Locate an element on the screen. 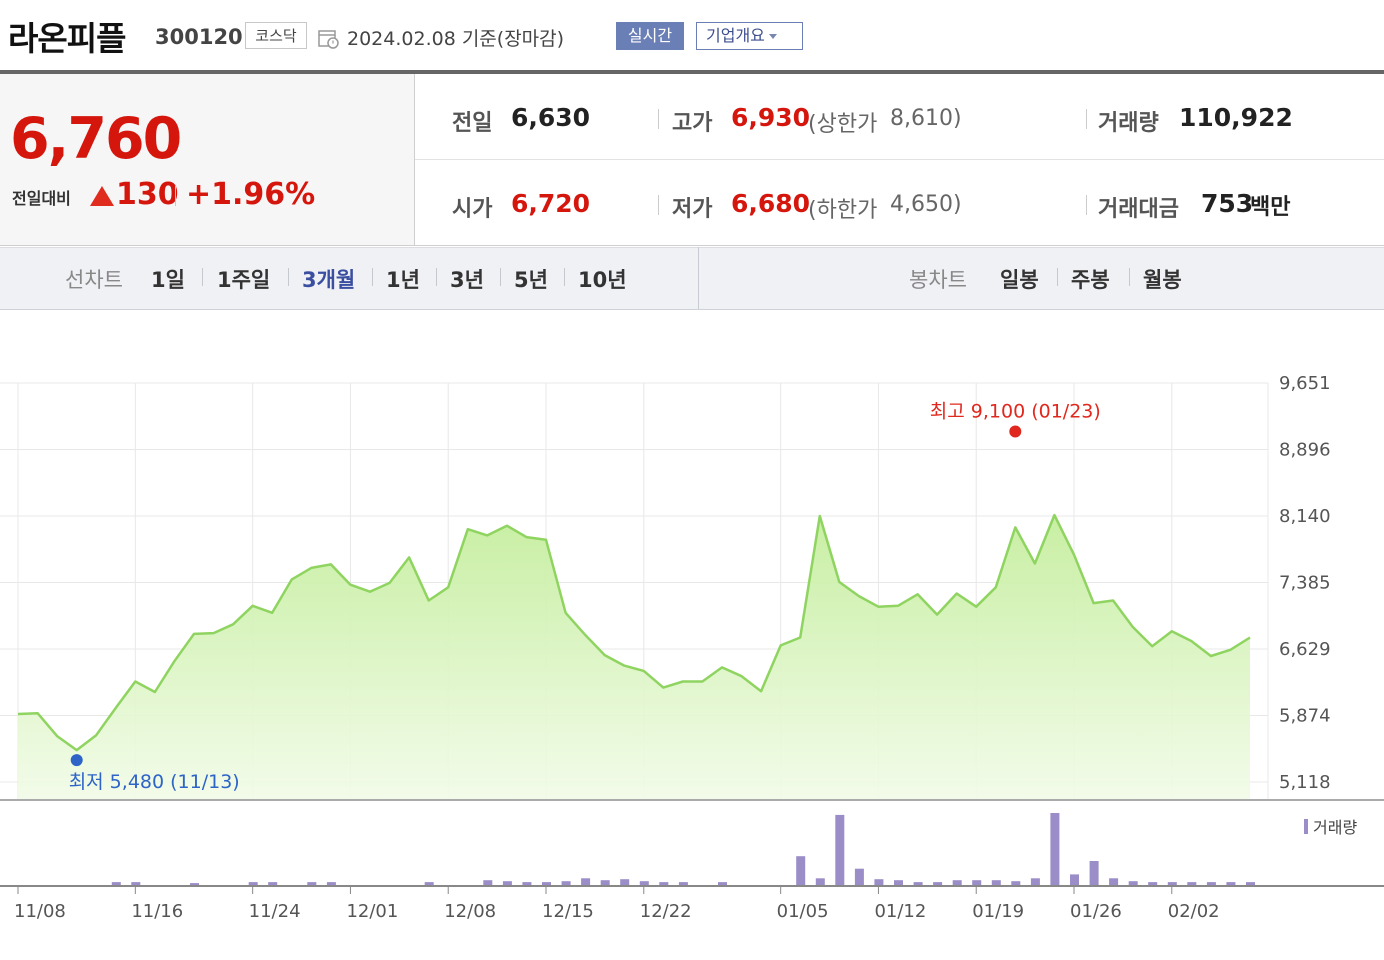 The image size is (1384, 960). up-triangle-icon is located at coordinates (102, 196).